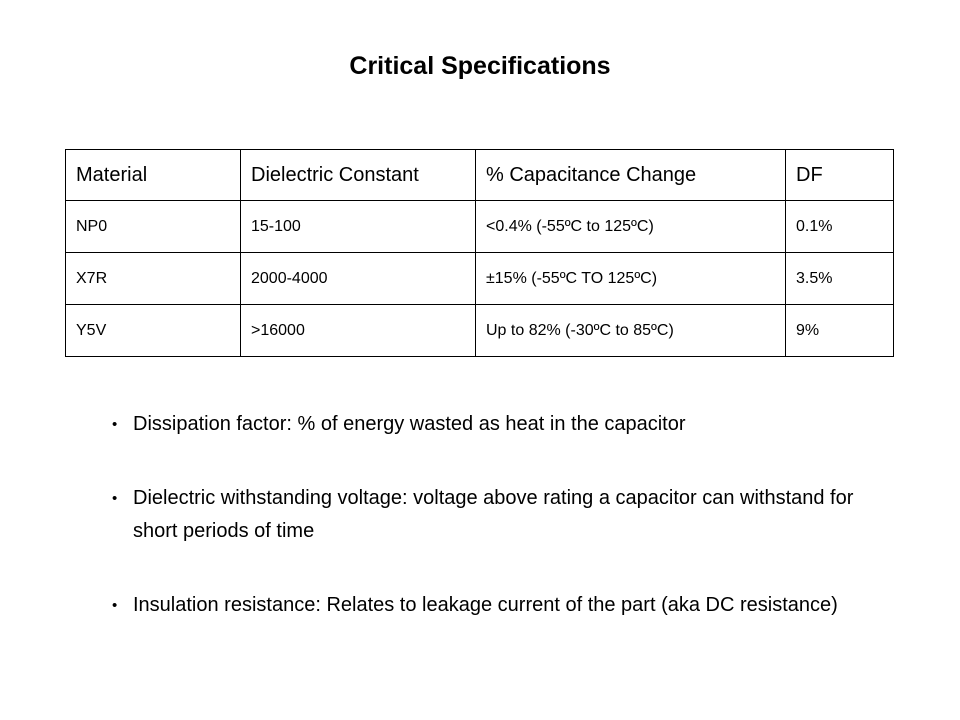 The image size is (960, 720). Describe the element at coordinates (153, 278) in the screenshot. I see `table-cell-material: X7R` at that location.